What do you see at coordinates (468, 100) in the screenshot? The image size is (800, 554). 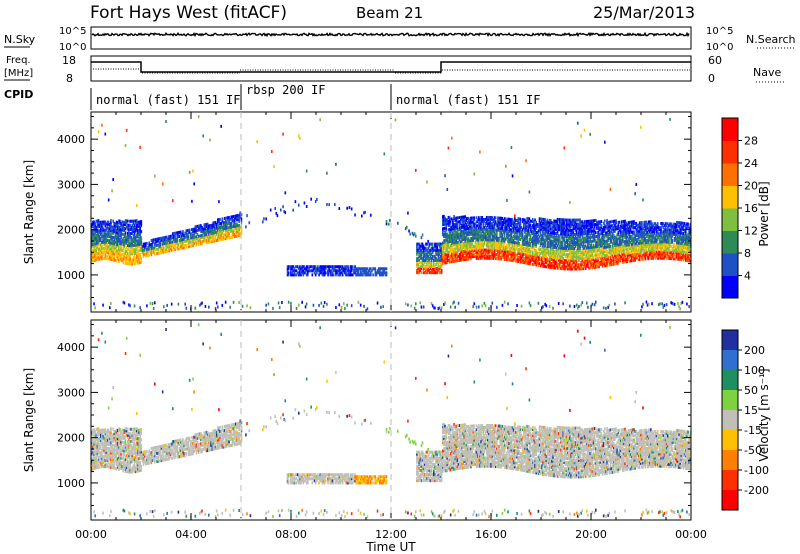 I see `cpid-segment-3: normal (fast) 151 IF` at bounding box center [468, 100].